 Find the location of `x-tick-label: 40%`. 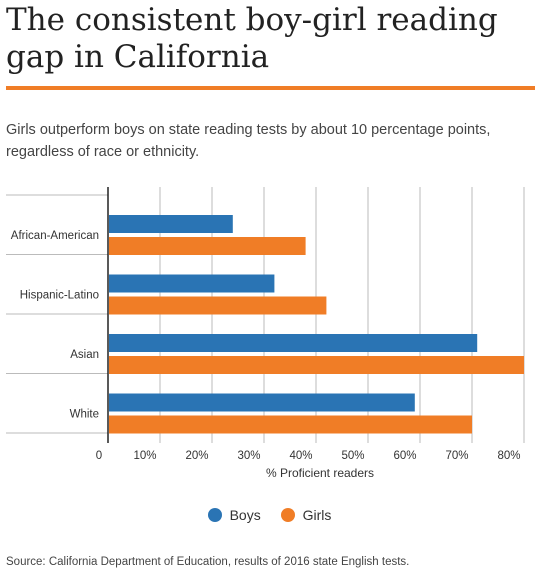

x-tick-label: 40% is located at coordinates (300, 456).